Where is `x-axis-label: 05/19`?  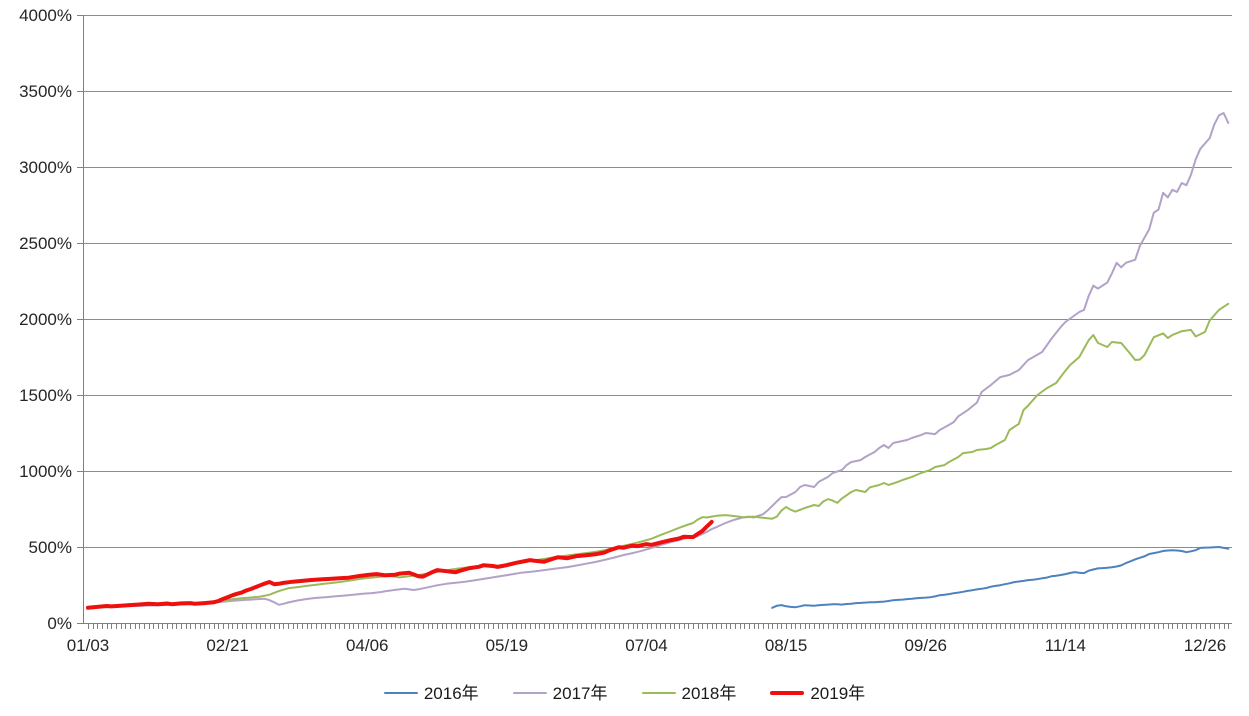
x-axis-label: 05/19 is located at coordinates (507, 645).